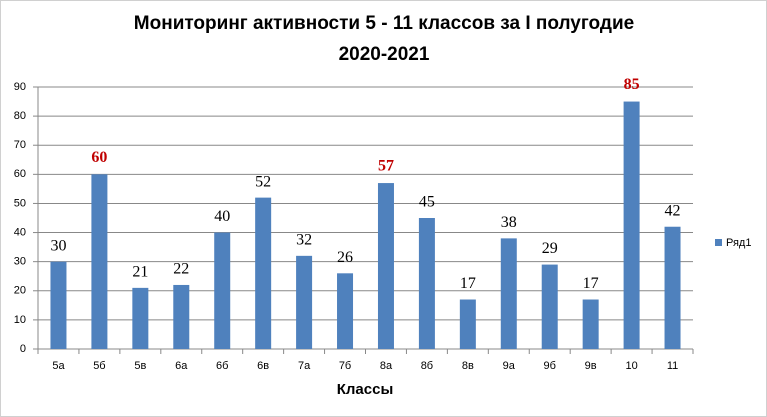 Image resolution: width=767 pixels, height=417 pixels. I want to click on legend-swatch, so click(718, 242).